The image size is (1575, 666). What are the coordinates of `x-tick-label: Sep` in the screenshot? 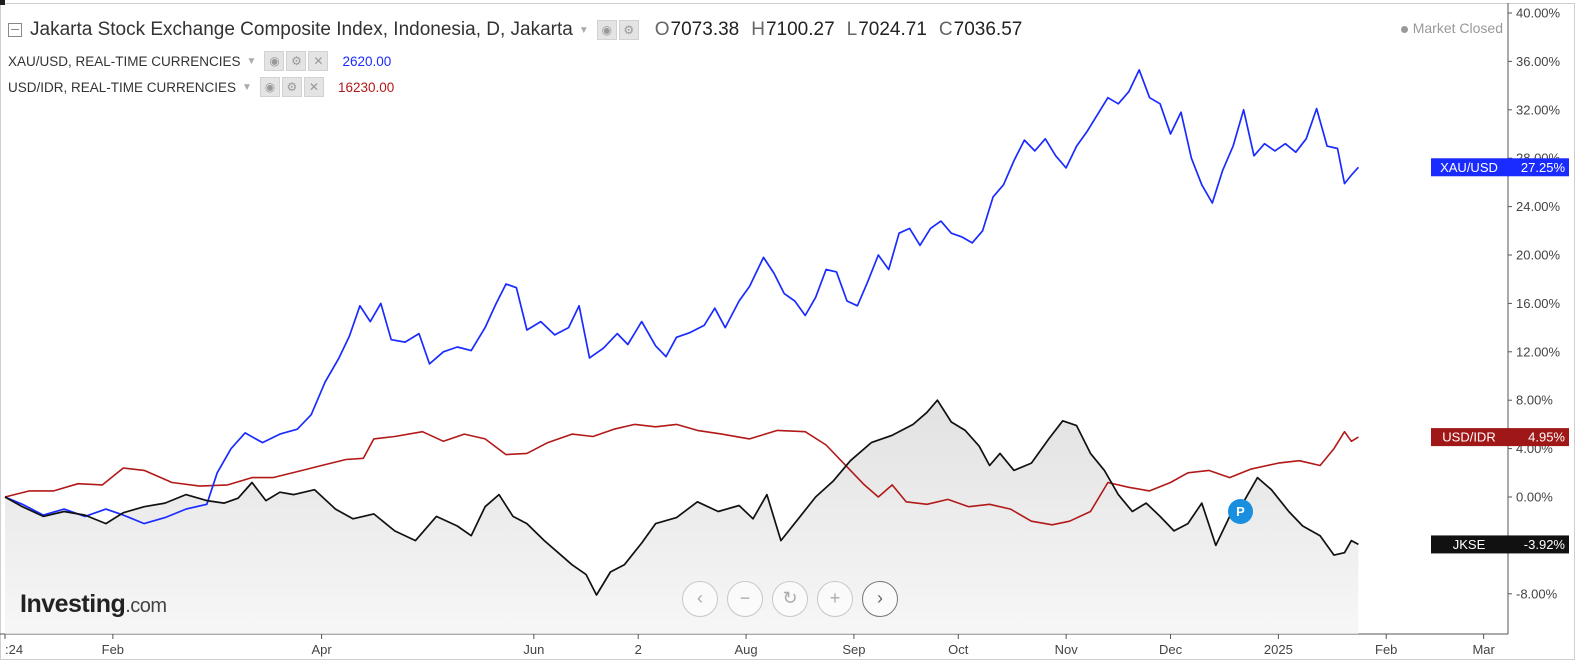 It's located at (853, 649).